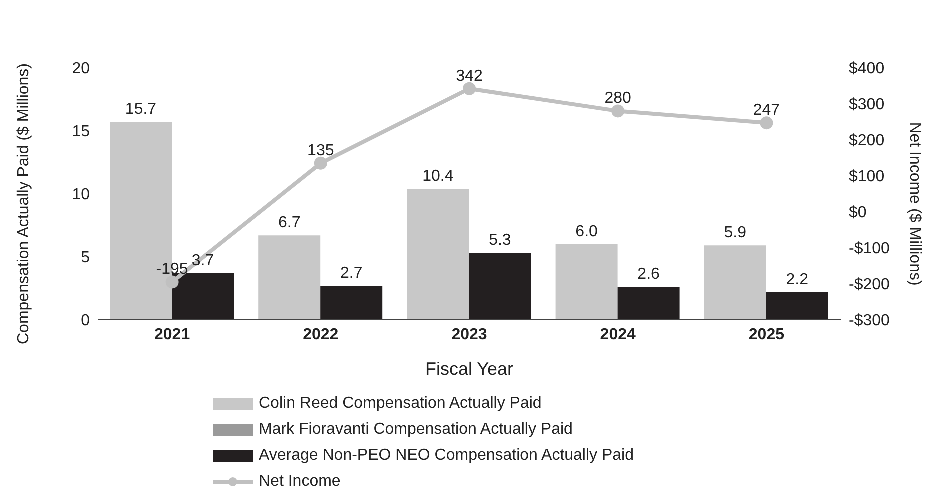 This screenshot has width=949, height=499. Describe the element at coordinates (416, 430) in the screenshot. I see `legend-label: Mark Fioravanti Compensation Actually Paid` at that location.